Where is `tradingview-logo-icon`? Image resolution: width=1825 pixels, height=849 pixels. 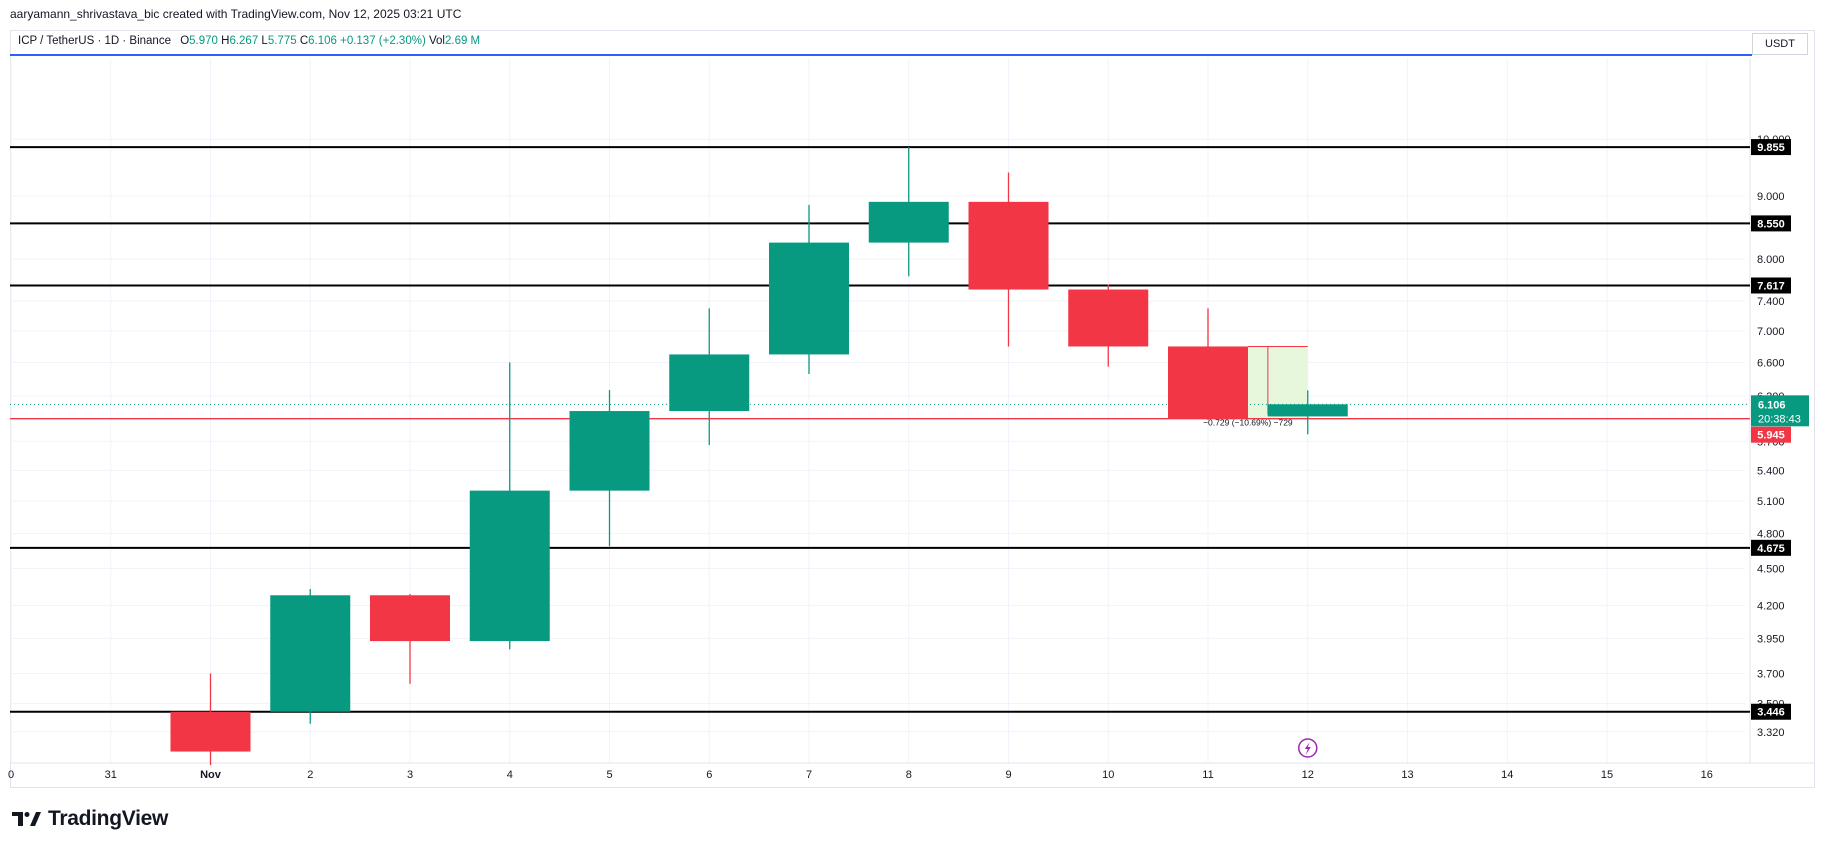
tradingview-logo-icon is located at coordinates (26, 819).